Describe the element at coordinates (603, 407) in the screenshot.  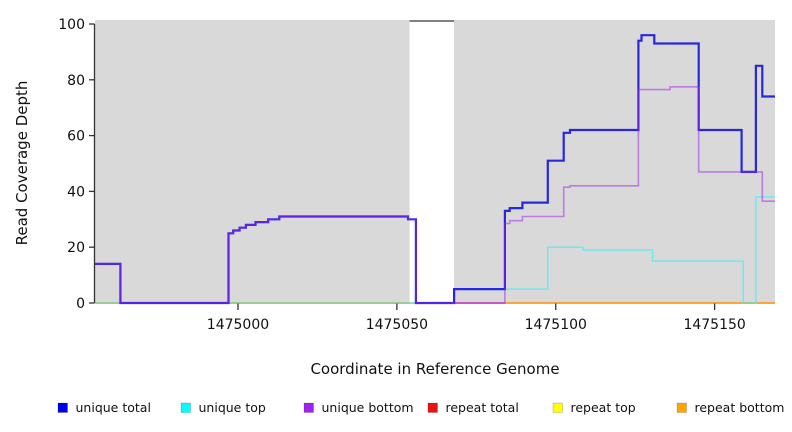
I see `legend-label-repeat-top: repeat top` at that location.